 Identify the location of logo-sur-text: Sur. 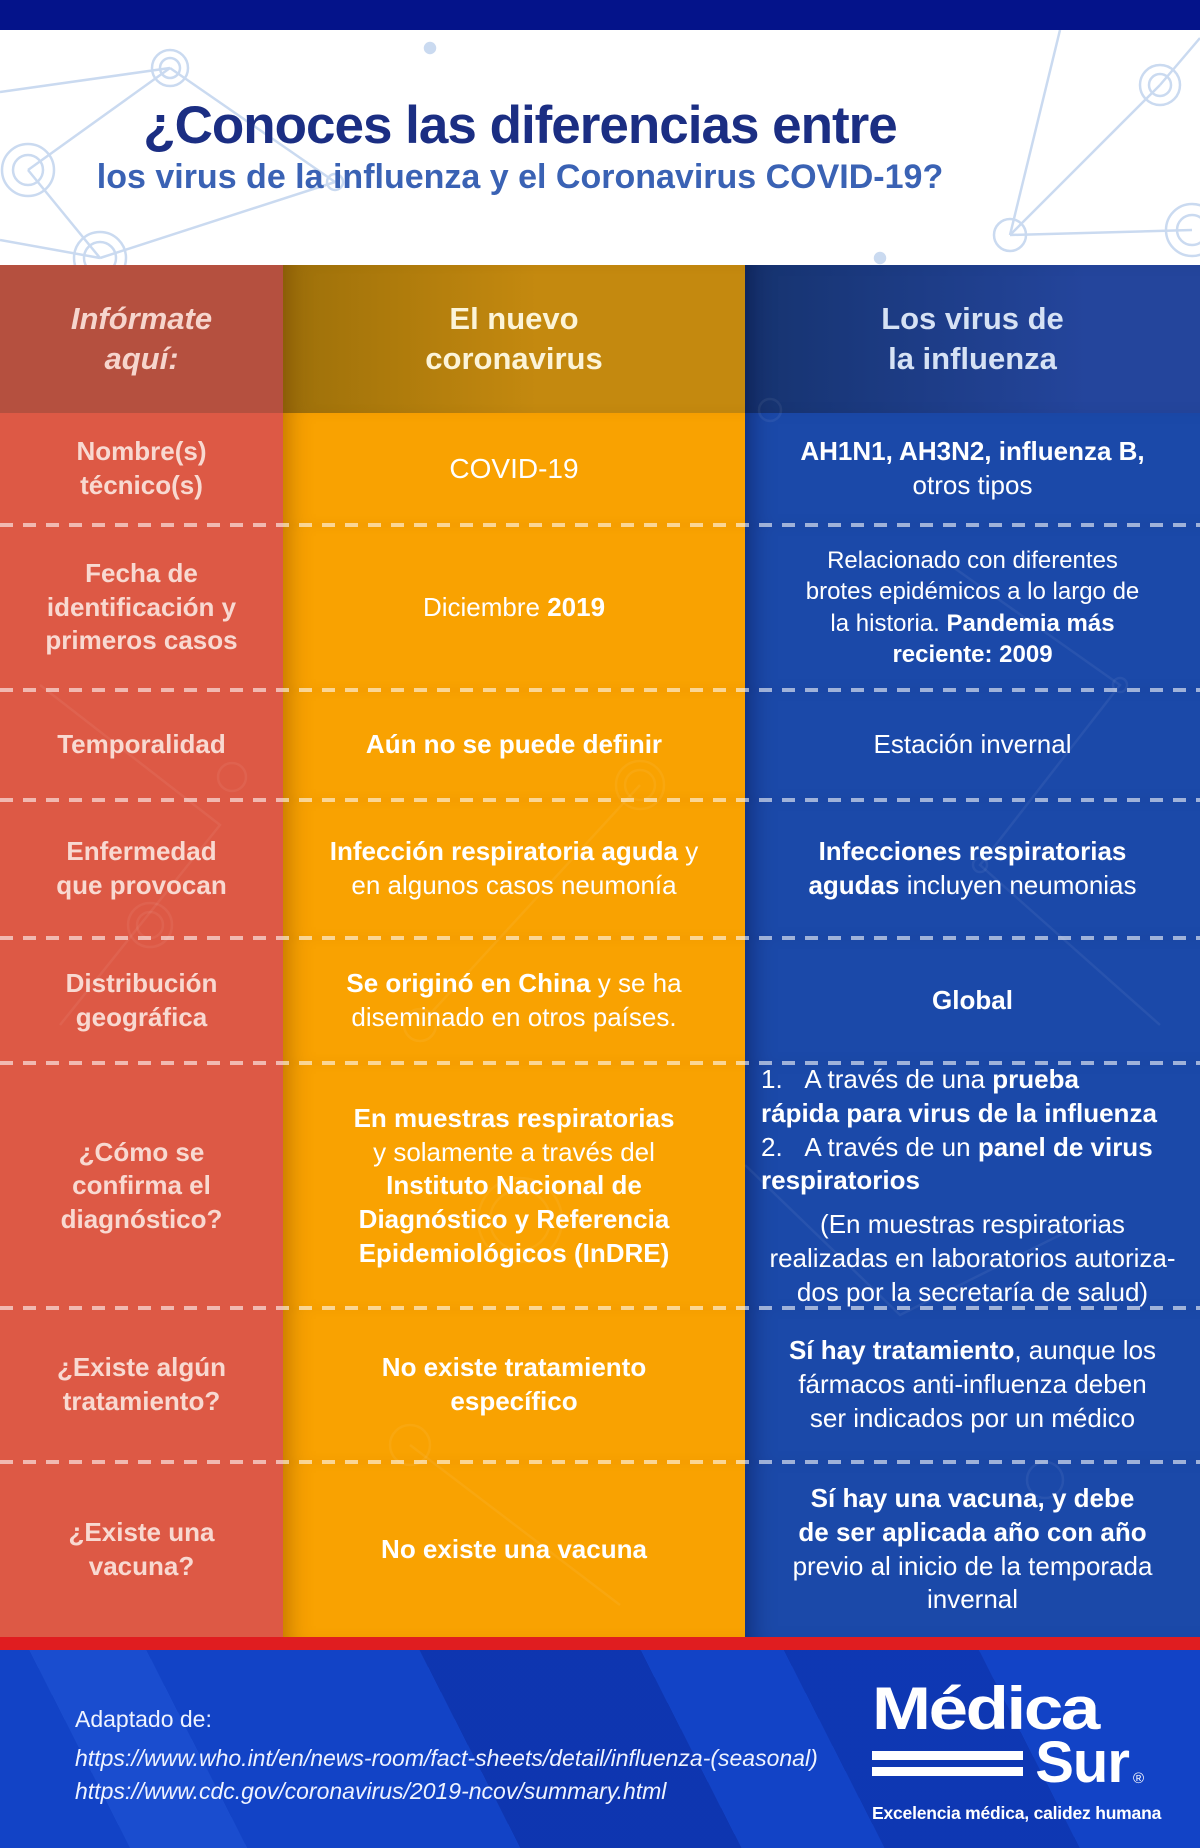
(1082, 1762).